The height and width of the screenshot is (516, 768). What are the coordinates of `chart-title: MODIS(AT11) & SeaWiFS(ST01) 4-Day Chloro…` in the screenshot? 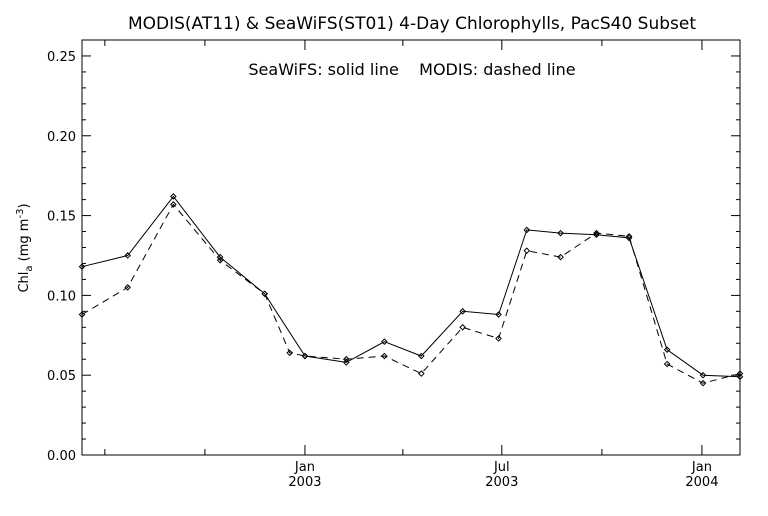 It's located at (412, 24).